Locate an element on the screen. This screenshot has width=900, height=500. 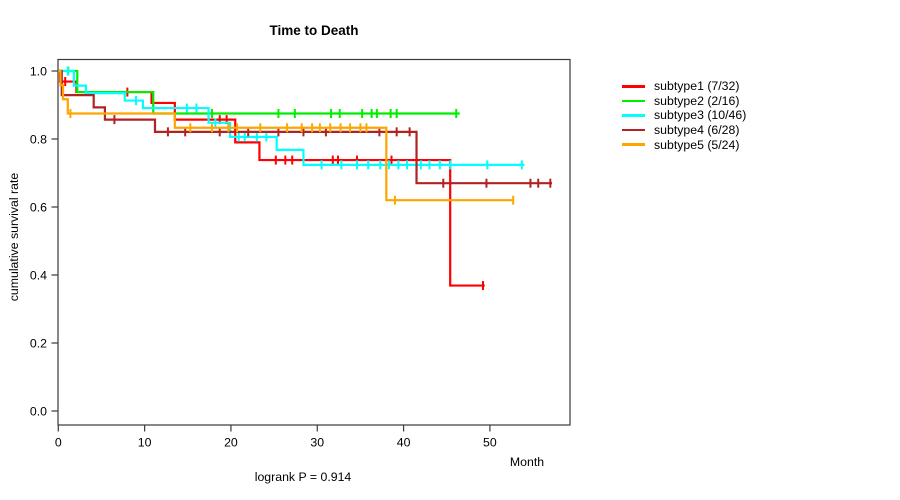
y-tick-label: 0.8 is located at coordinates (38, 139).